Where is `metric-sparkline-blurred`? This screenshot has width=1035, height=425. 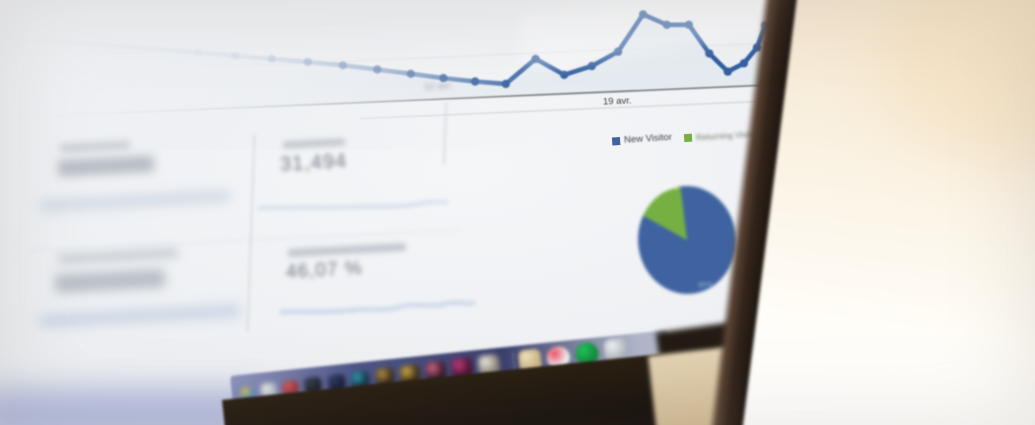
metric-sparkline-blurred is located at coordinates (140, 316).